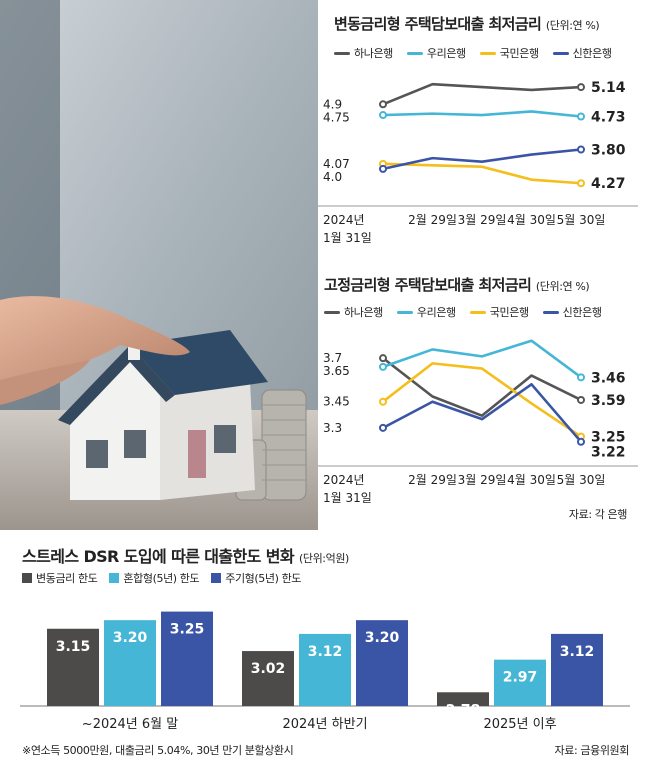 The height and width of the screenshot is (776, 647). Describe the element at coordinates (608, 151) in the screenshot. I see `end-value-label: 3.80` at that location.